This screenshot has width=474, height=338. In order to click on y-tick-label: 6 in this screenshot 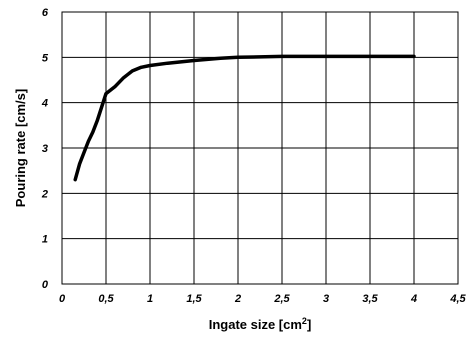, I will do `click(45, 13)`.